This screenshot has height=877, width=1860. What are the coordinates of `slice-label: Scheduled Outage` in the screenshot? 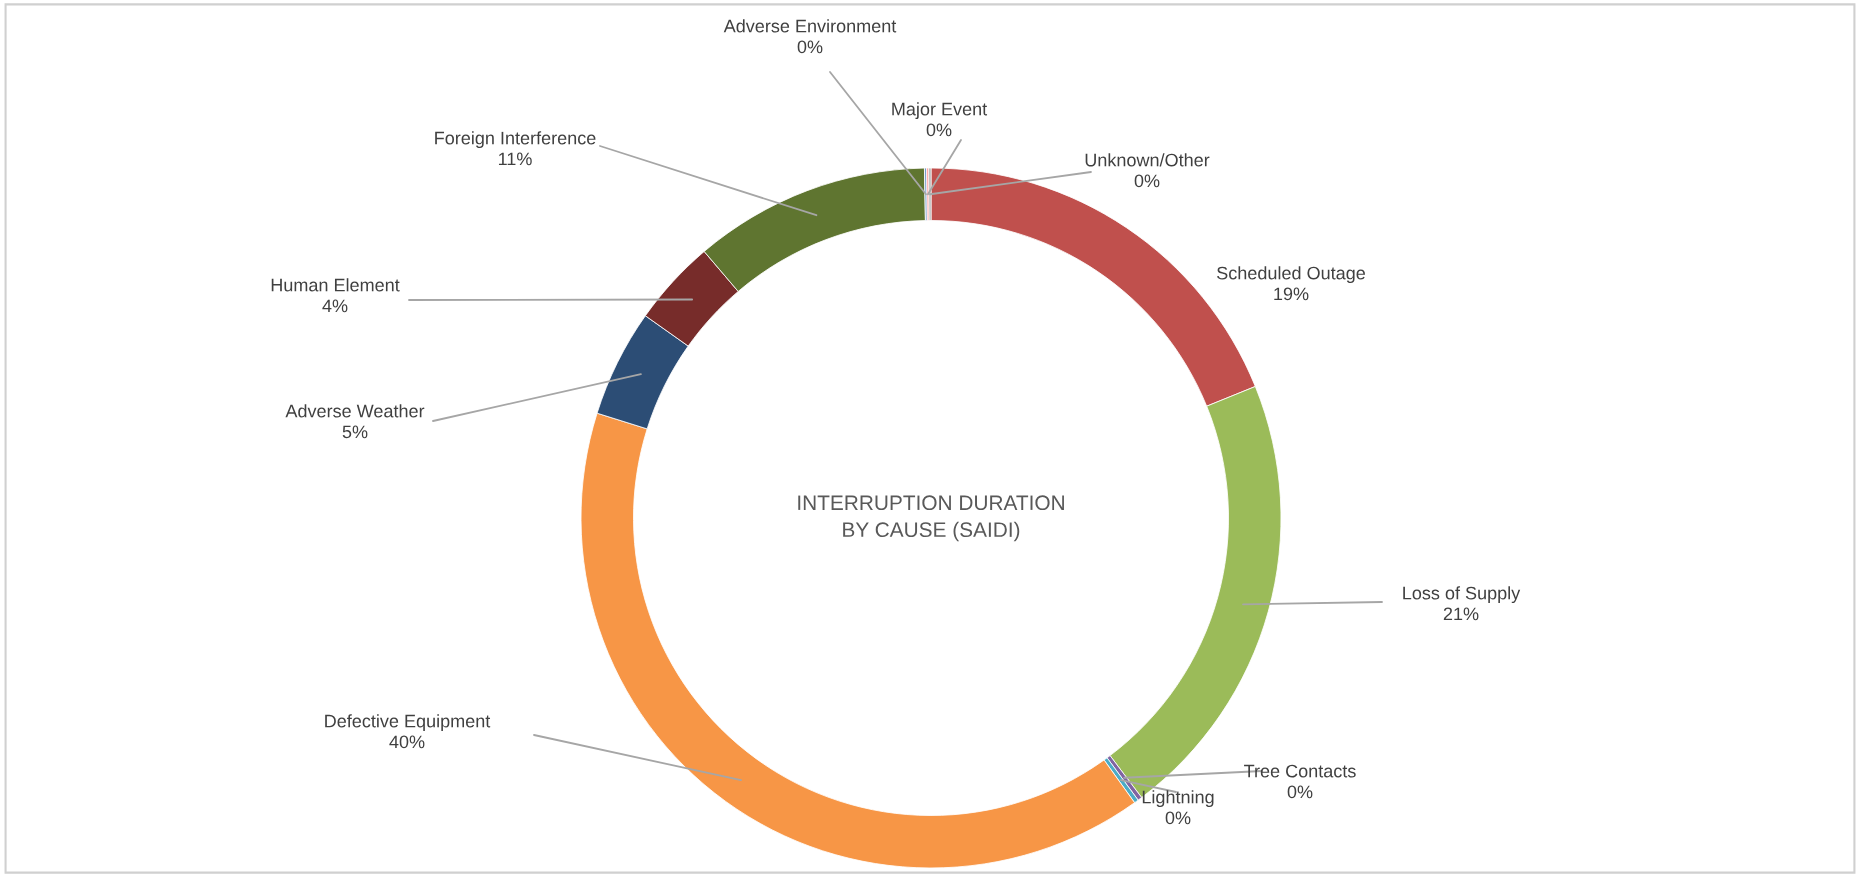 It's located at (1291, 275).